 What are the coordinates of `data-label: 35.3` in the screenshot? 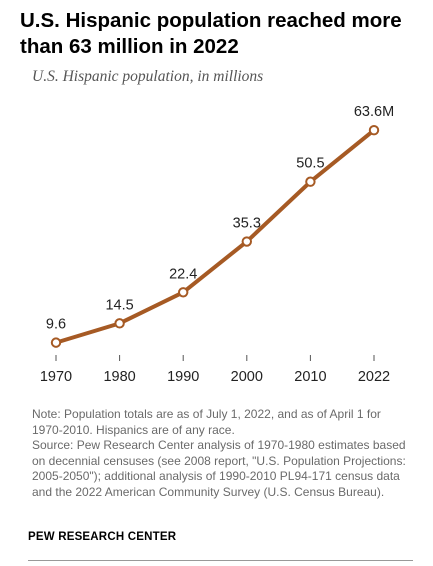 It's located at (247, 224).